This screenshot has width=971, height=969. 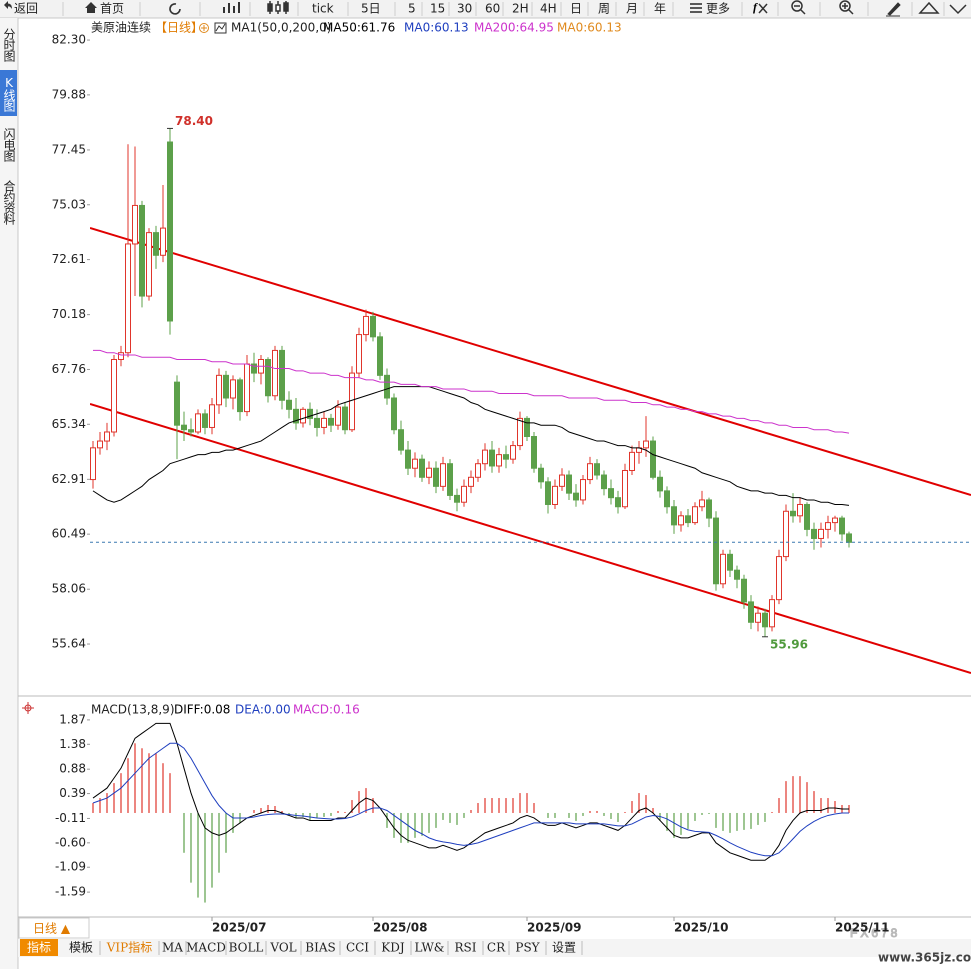 I want to click on y-tick-label: 0.88, so click(x=72, y=769).